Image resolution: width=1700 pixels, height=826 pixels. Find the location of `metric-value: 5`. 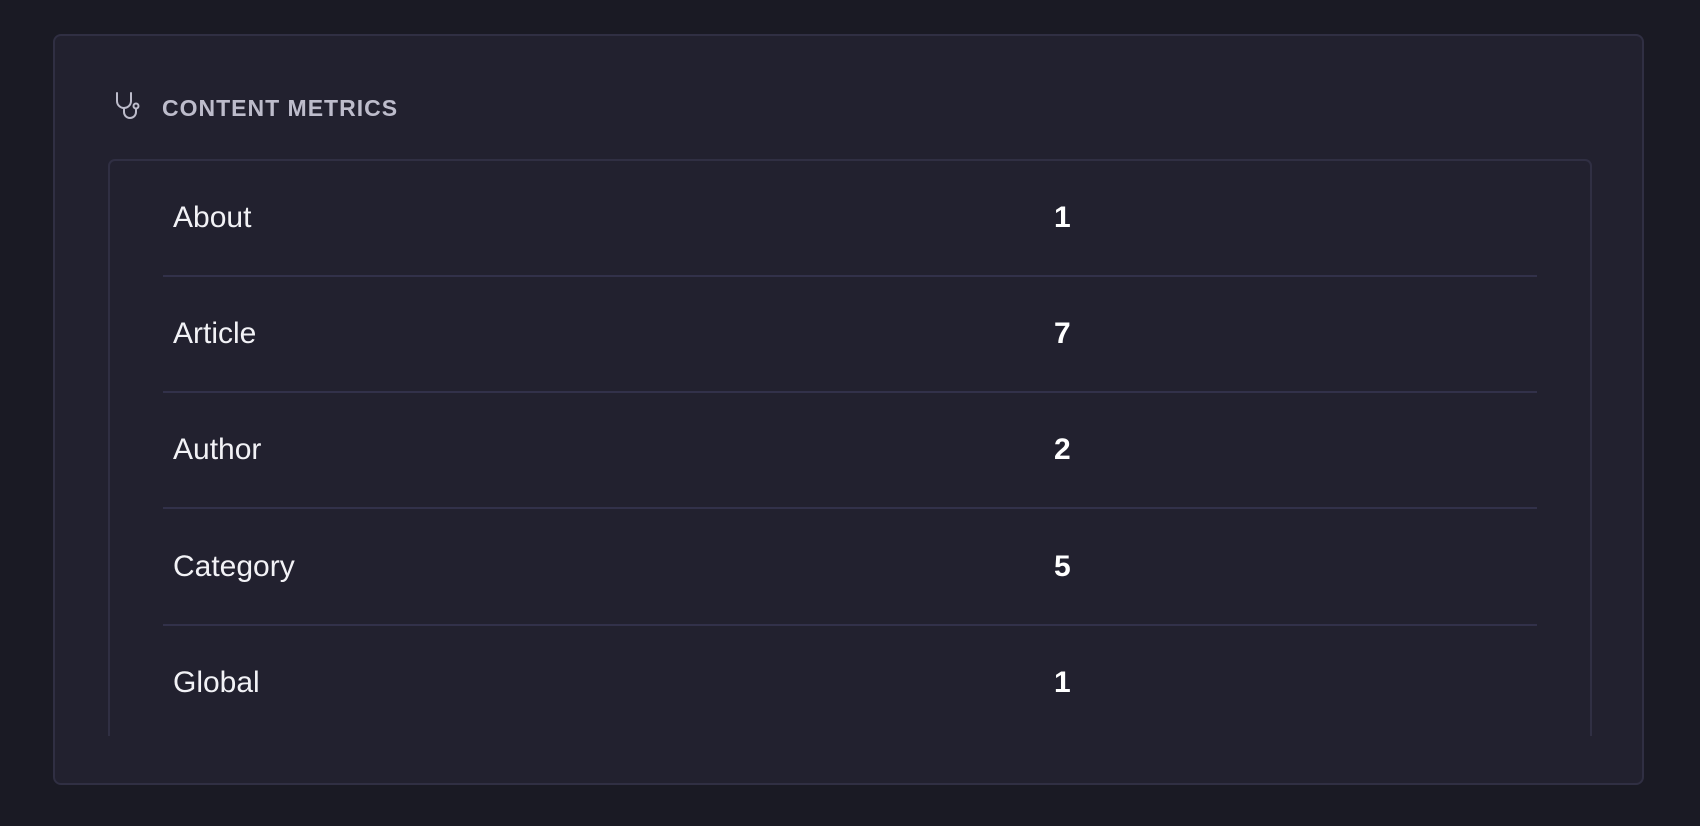

metric-value: 5 is located at coordinates (1062, 566).